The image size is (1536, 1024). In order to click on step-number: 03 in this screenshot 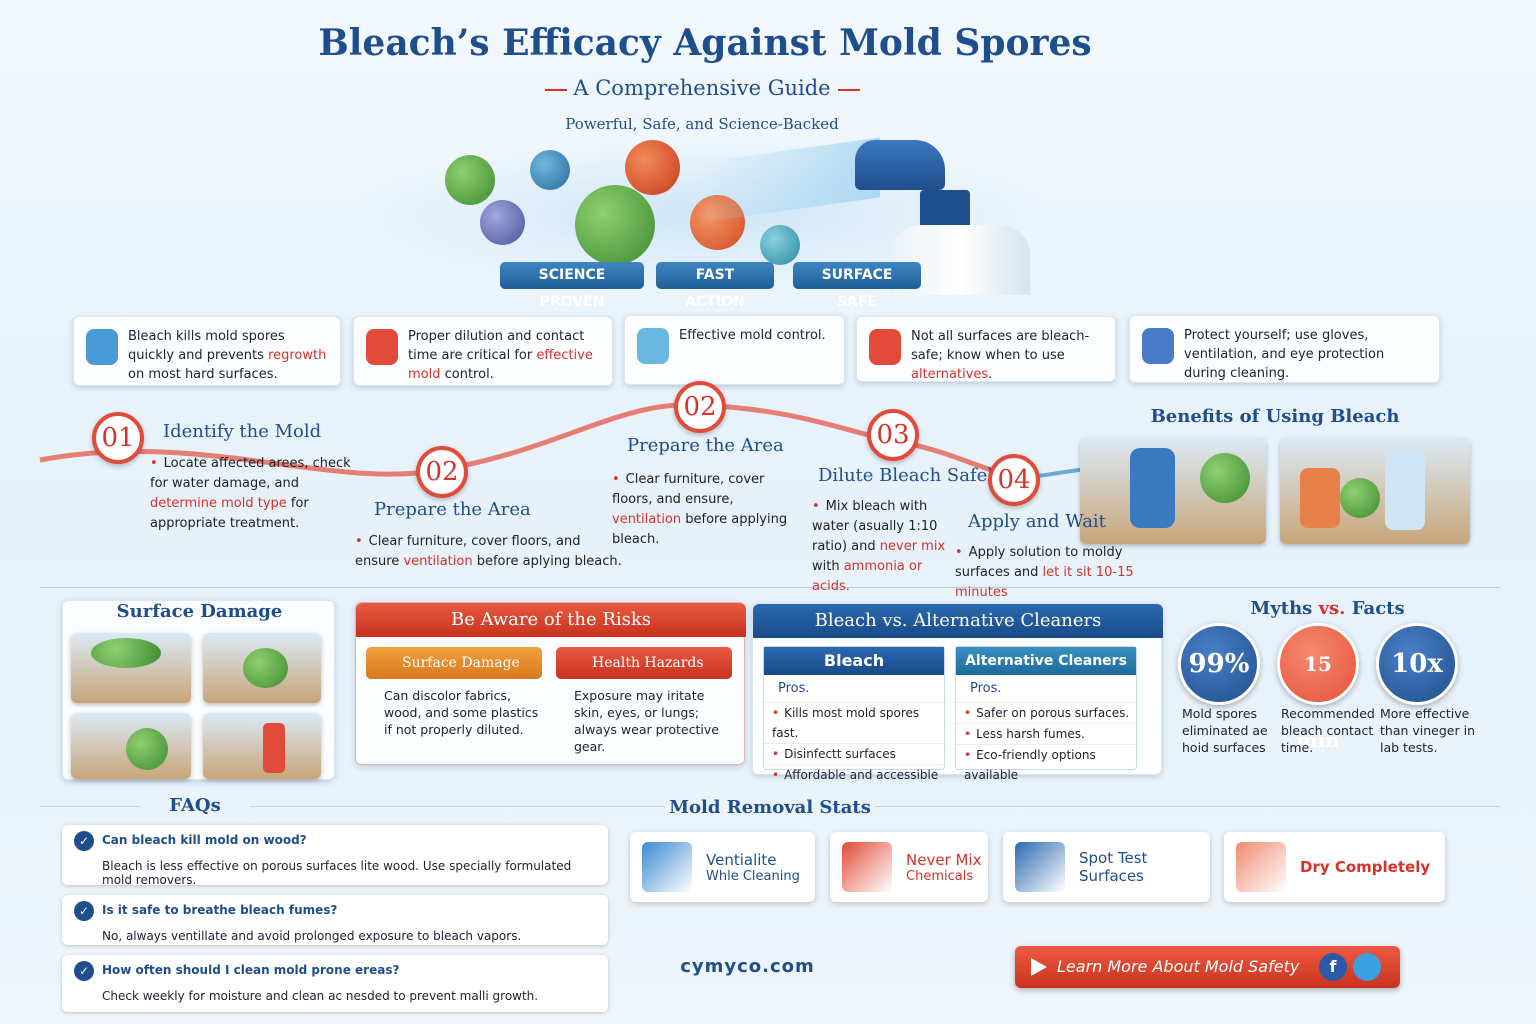, I will do `click(893, 435)`.